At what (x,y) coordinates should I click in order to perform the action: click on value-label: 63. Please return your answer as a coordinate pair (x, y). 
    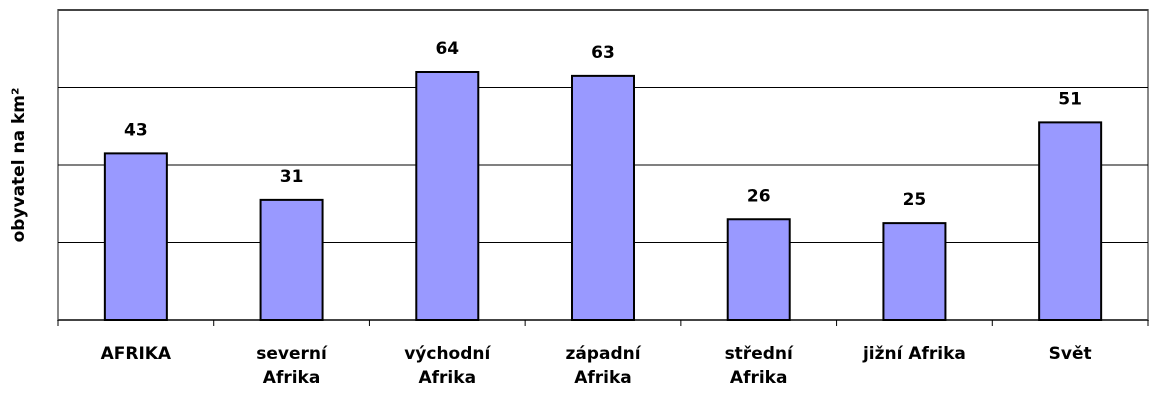
    Looking at the image, I should click on (603, 53).